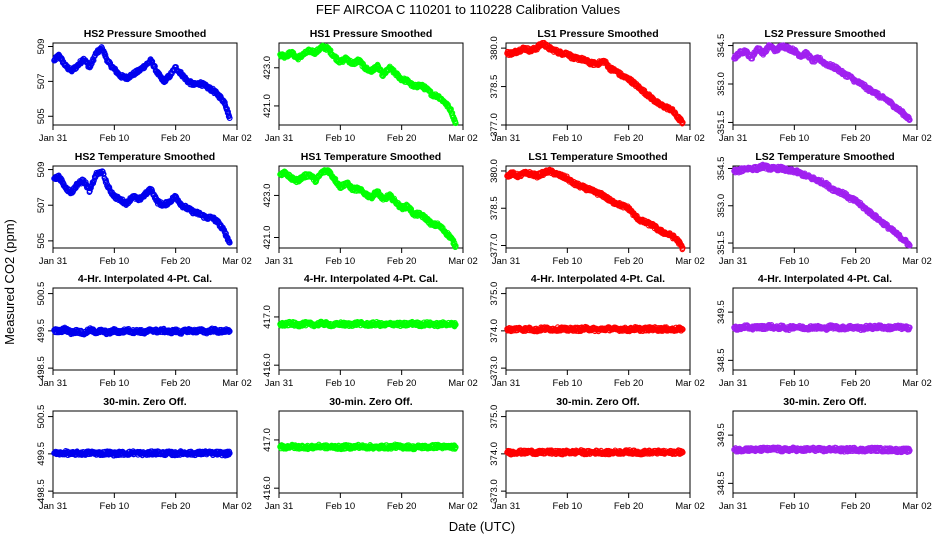 This screenshot has width=936, height=540. Describe the element at coordinates (371, 157) in the screenshot. I see `panel-title: HS1 Temperature Smoothed` at that location.